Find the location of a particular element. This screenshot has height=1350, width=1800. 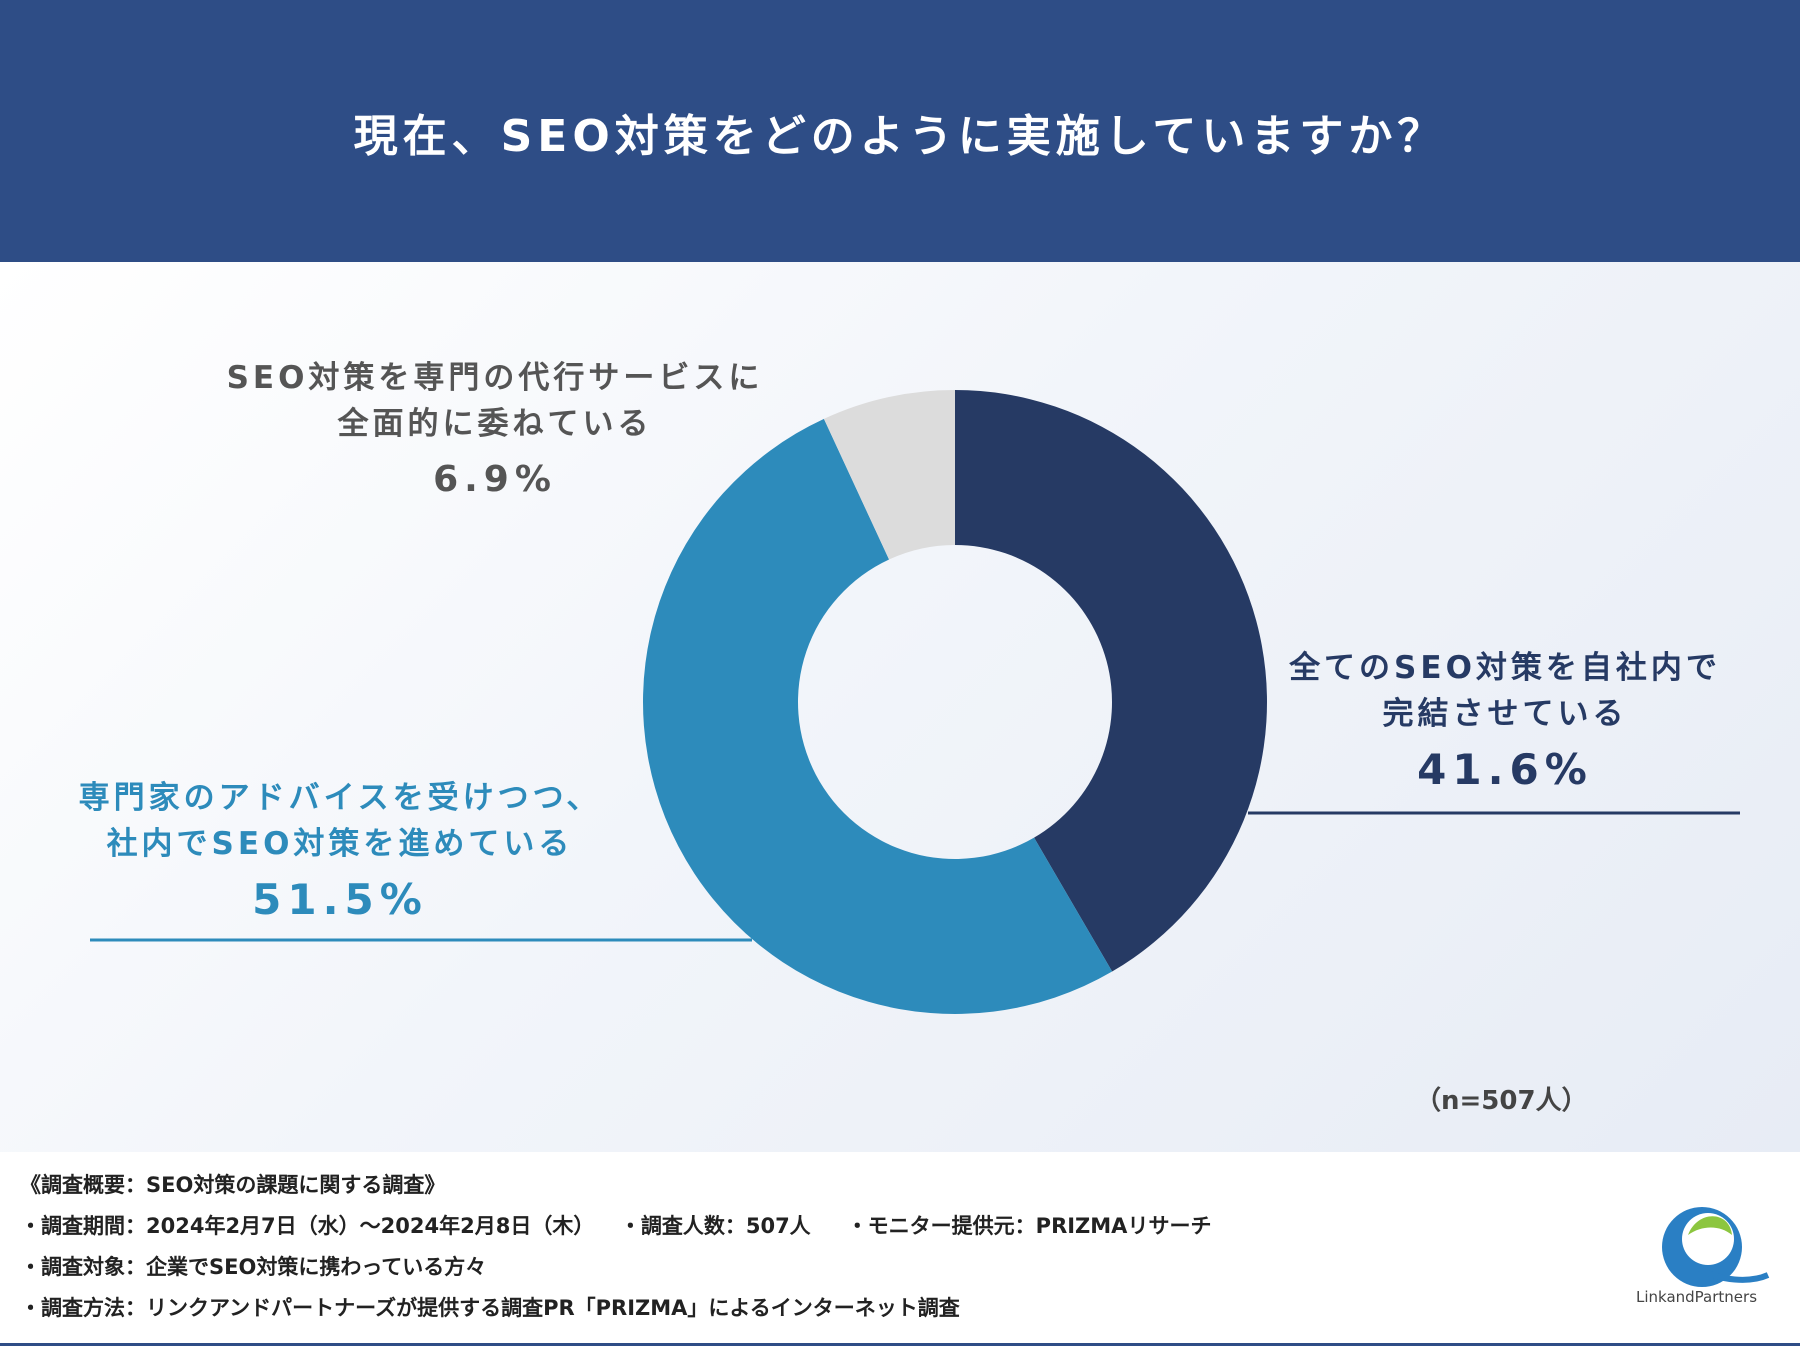

label-advice: 専門家のアドバイスを受けつつ、 社内でSEO対策を進めている 51.5% is located at coordinates (340, 849).